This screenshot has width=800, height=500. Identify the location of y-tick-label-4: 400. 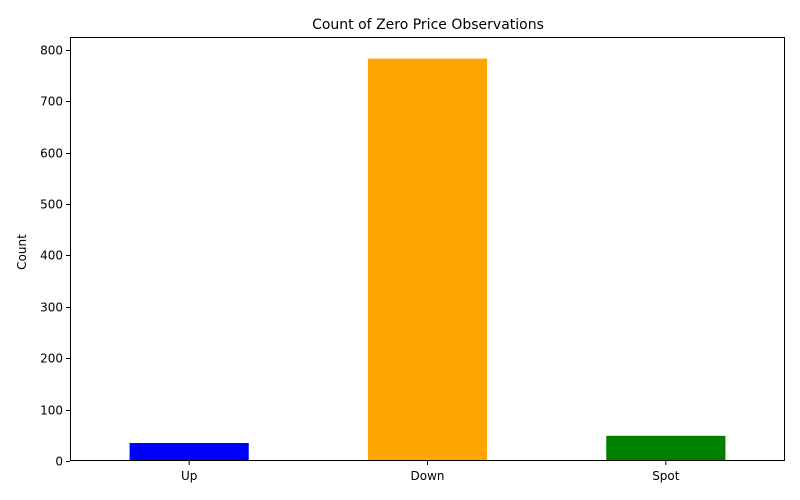
(51, 256).